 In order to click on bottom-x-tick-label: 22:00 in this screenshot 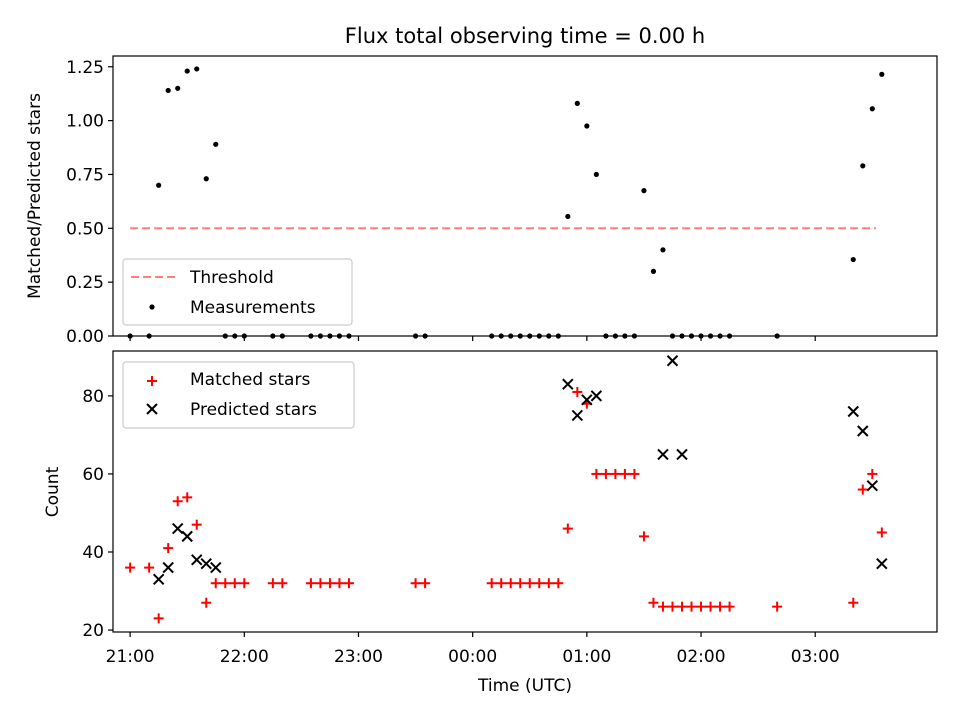, I will do `click(244, 657)`.